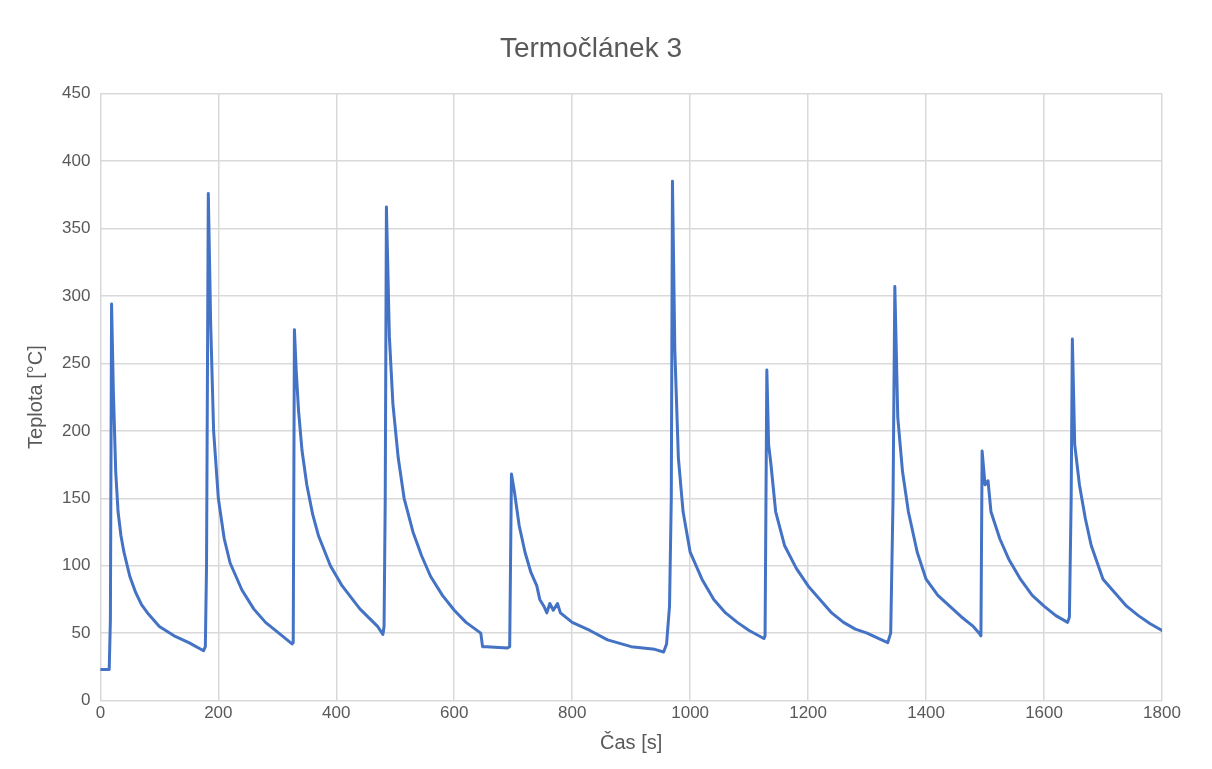 Image resolution: width=1212 pixels, height=769 pixels. What do you see at coordinates (76, 565) in the screenshot?
I see `y-tick-label: 100` at bounding box center [76, 565].